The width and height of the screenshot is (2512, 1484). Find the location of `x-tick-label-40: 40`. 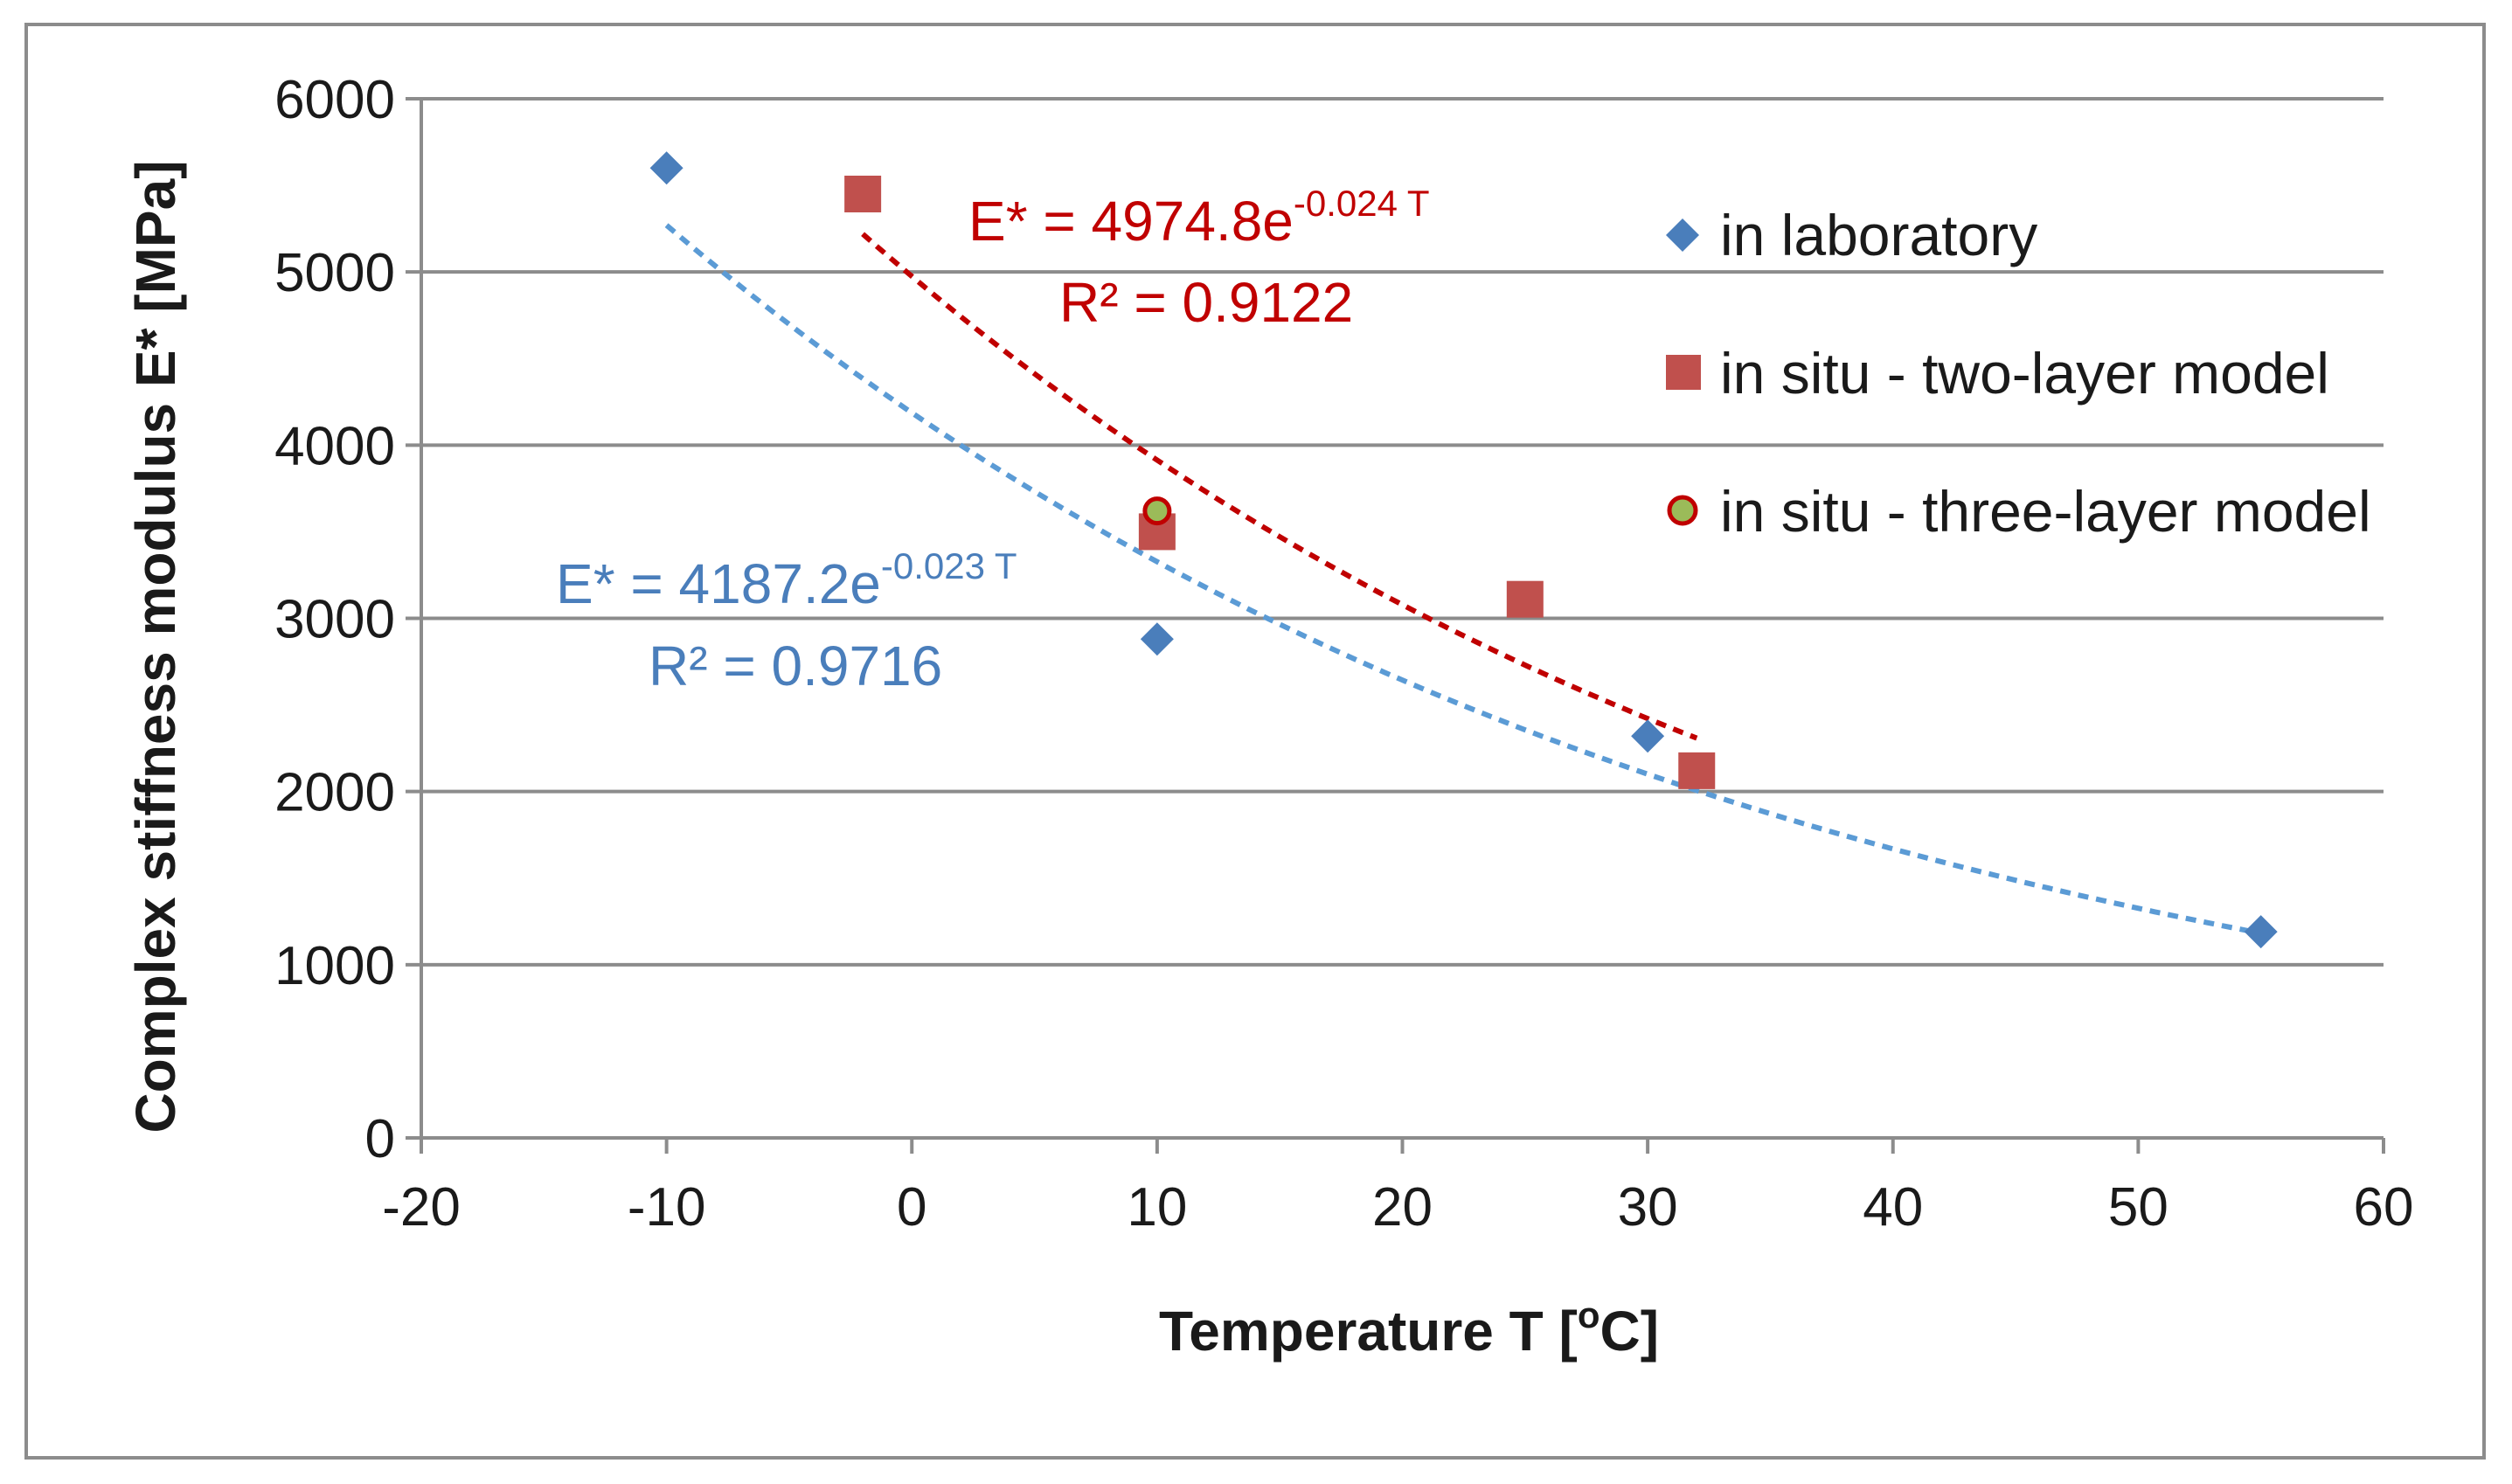

x-tick-label-40: 40 is located at coordinates (1893, 1207).